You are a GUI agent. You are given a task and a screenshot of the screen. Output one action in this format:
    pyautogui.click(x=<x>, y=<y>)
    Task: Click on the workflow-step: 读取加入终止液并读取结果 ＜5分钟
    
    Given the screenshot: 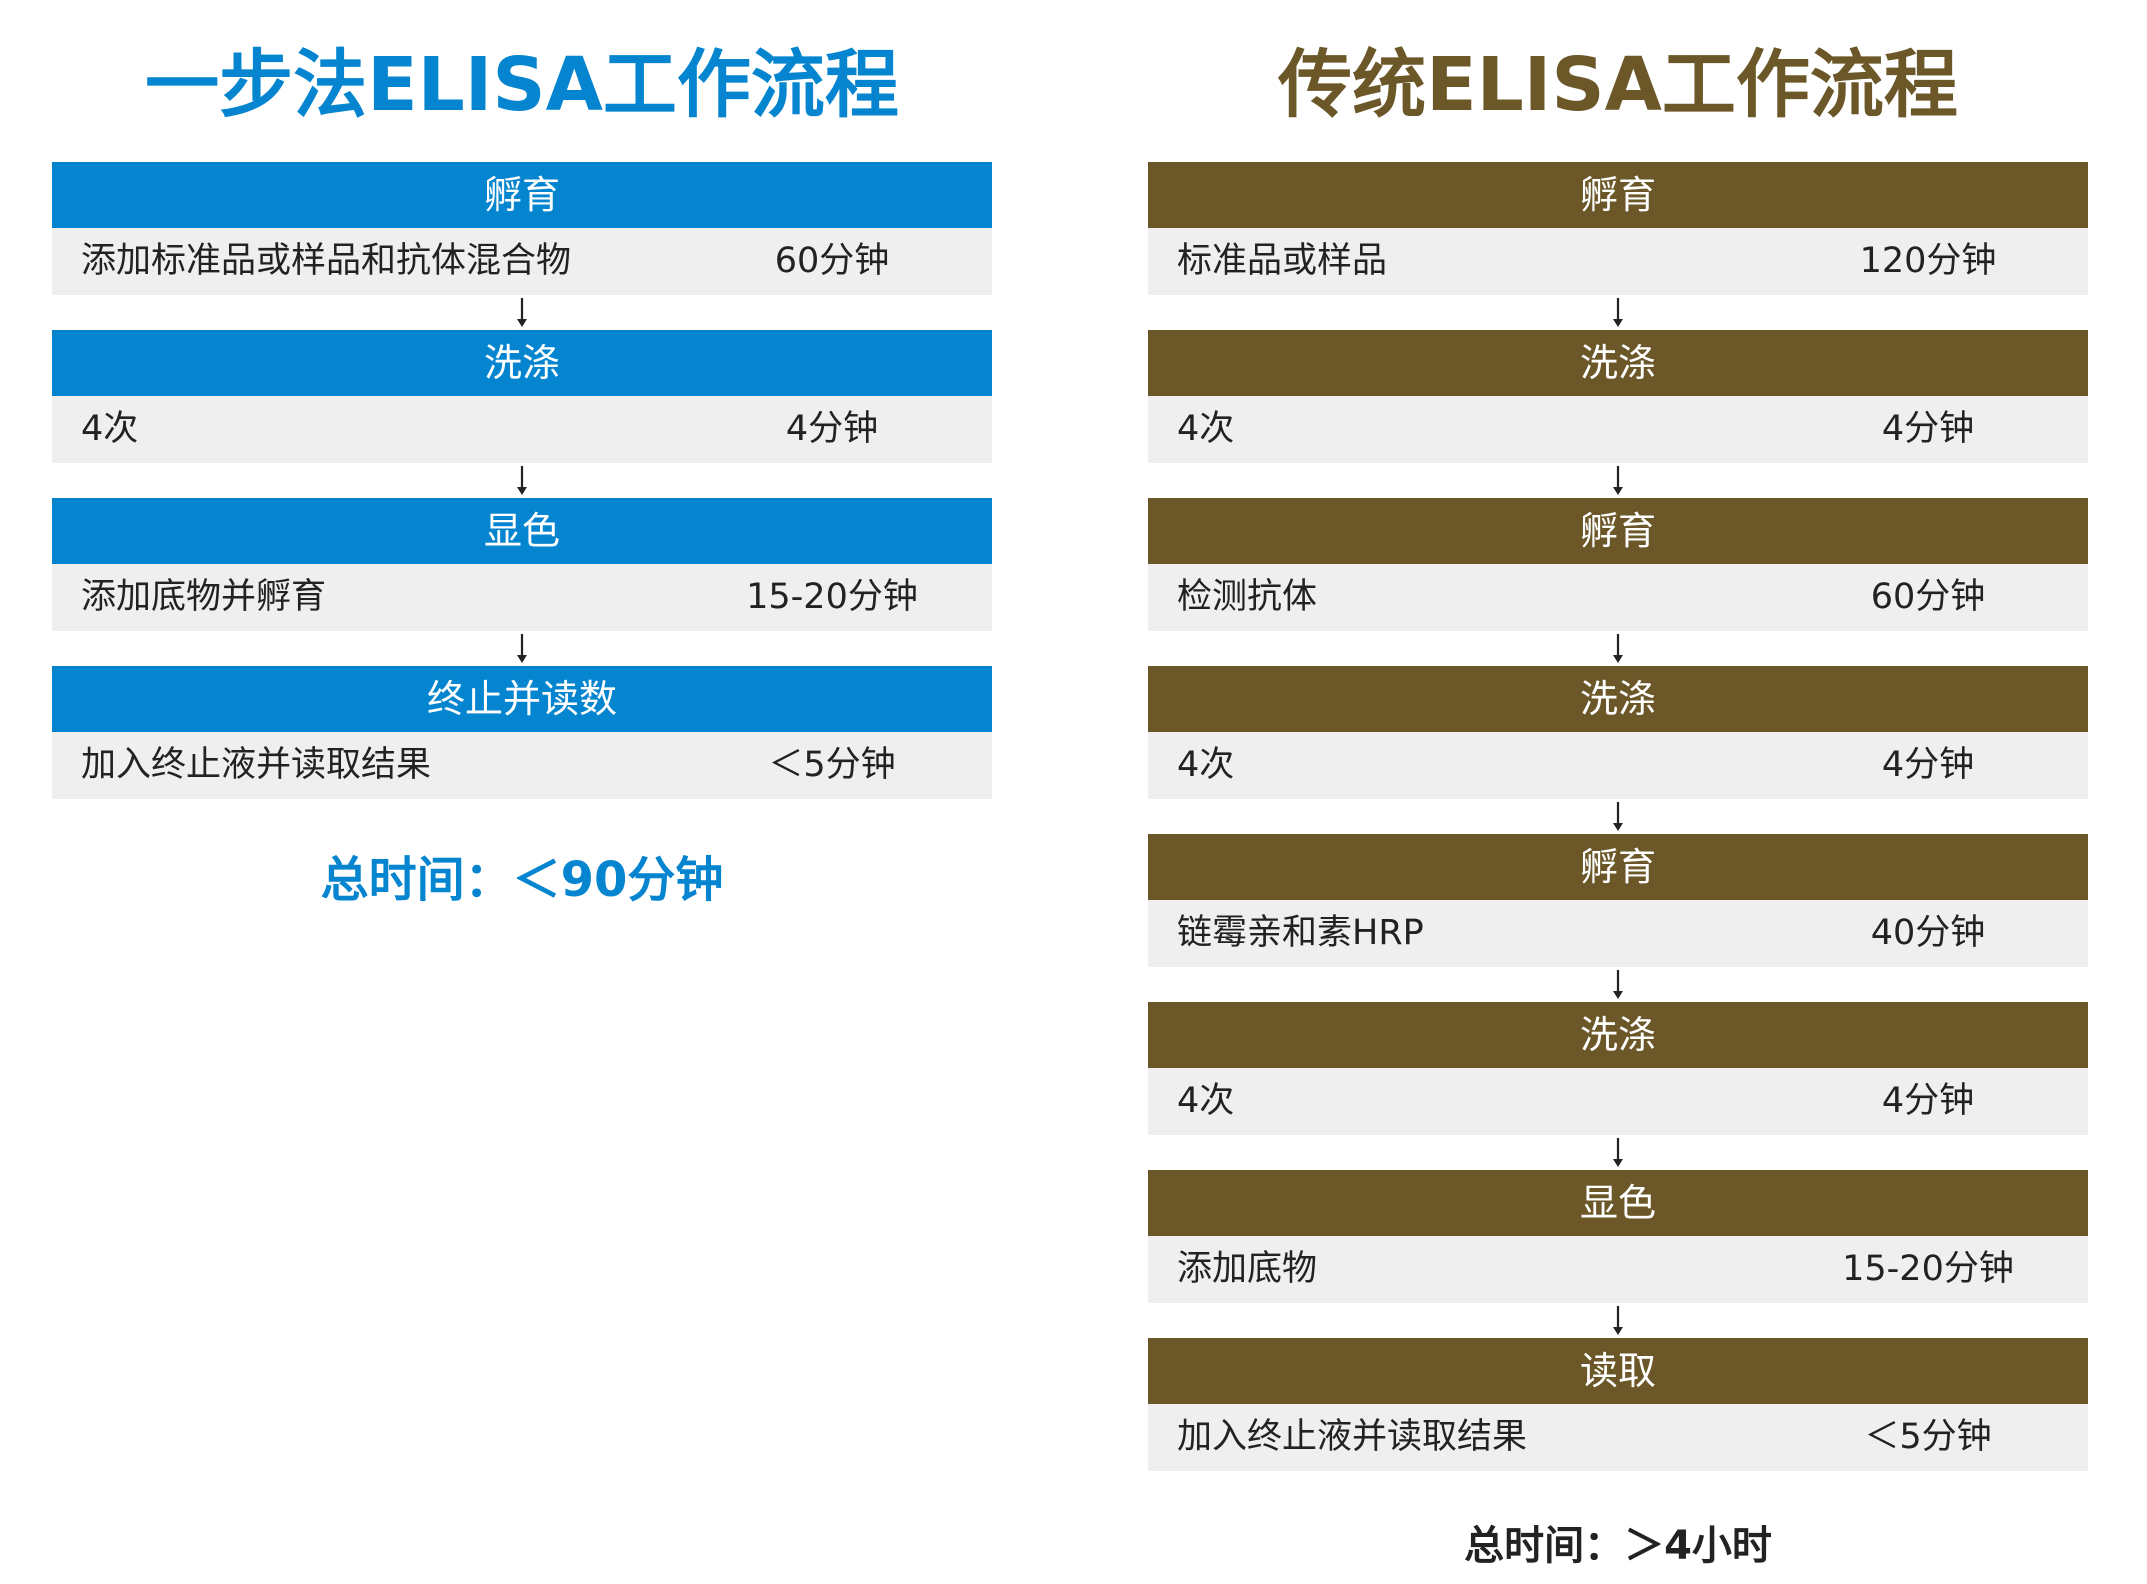 What is the action you would take?
    pyautogui.click(x=1618, y=1404)
    